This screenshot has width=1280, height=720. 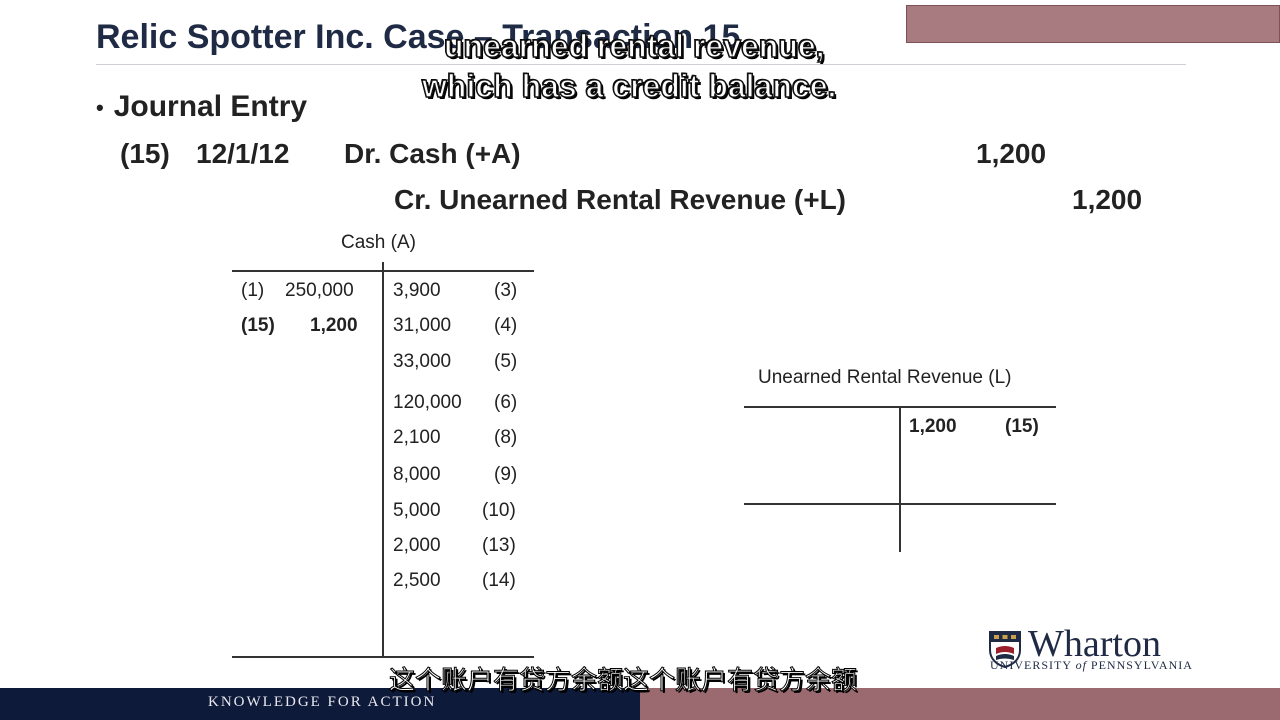 I want to click on footer-tagline: KNOWLEDGE FOR ACTION, so click(x=322, y=702).